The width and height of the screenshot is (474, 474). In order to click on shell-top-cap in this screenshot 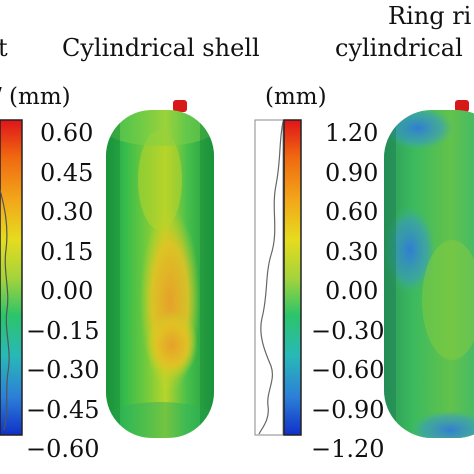, I will do `click(180, 106)`.